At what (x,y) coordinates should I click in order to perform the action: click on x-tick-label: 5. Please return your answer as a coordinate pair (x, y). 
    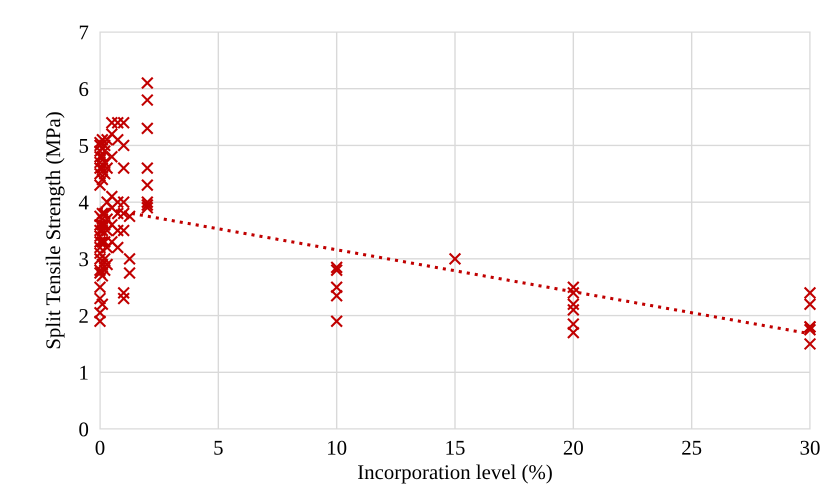
    Looking at the image, I should click on (218, 447).